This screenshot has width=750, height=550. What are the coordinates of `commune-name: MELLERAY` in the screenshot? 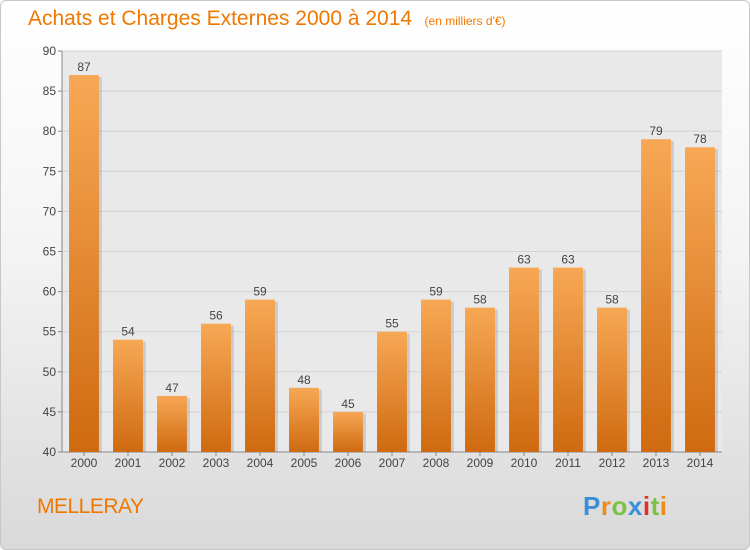 It's located at (90, 506).